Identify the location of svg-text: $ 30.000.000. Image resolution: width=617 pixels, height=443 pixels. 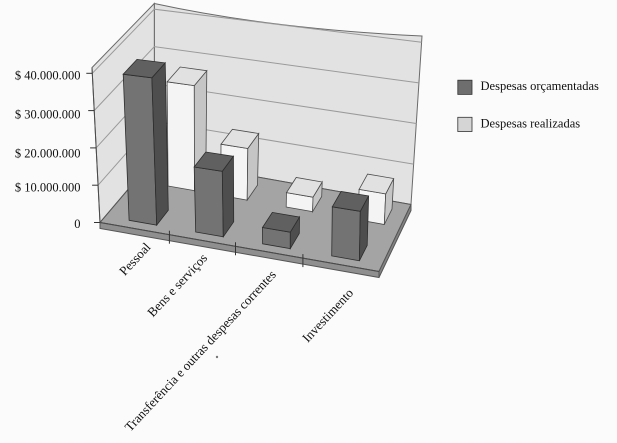
(48, 115).